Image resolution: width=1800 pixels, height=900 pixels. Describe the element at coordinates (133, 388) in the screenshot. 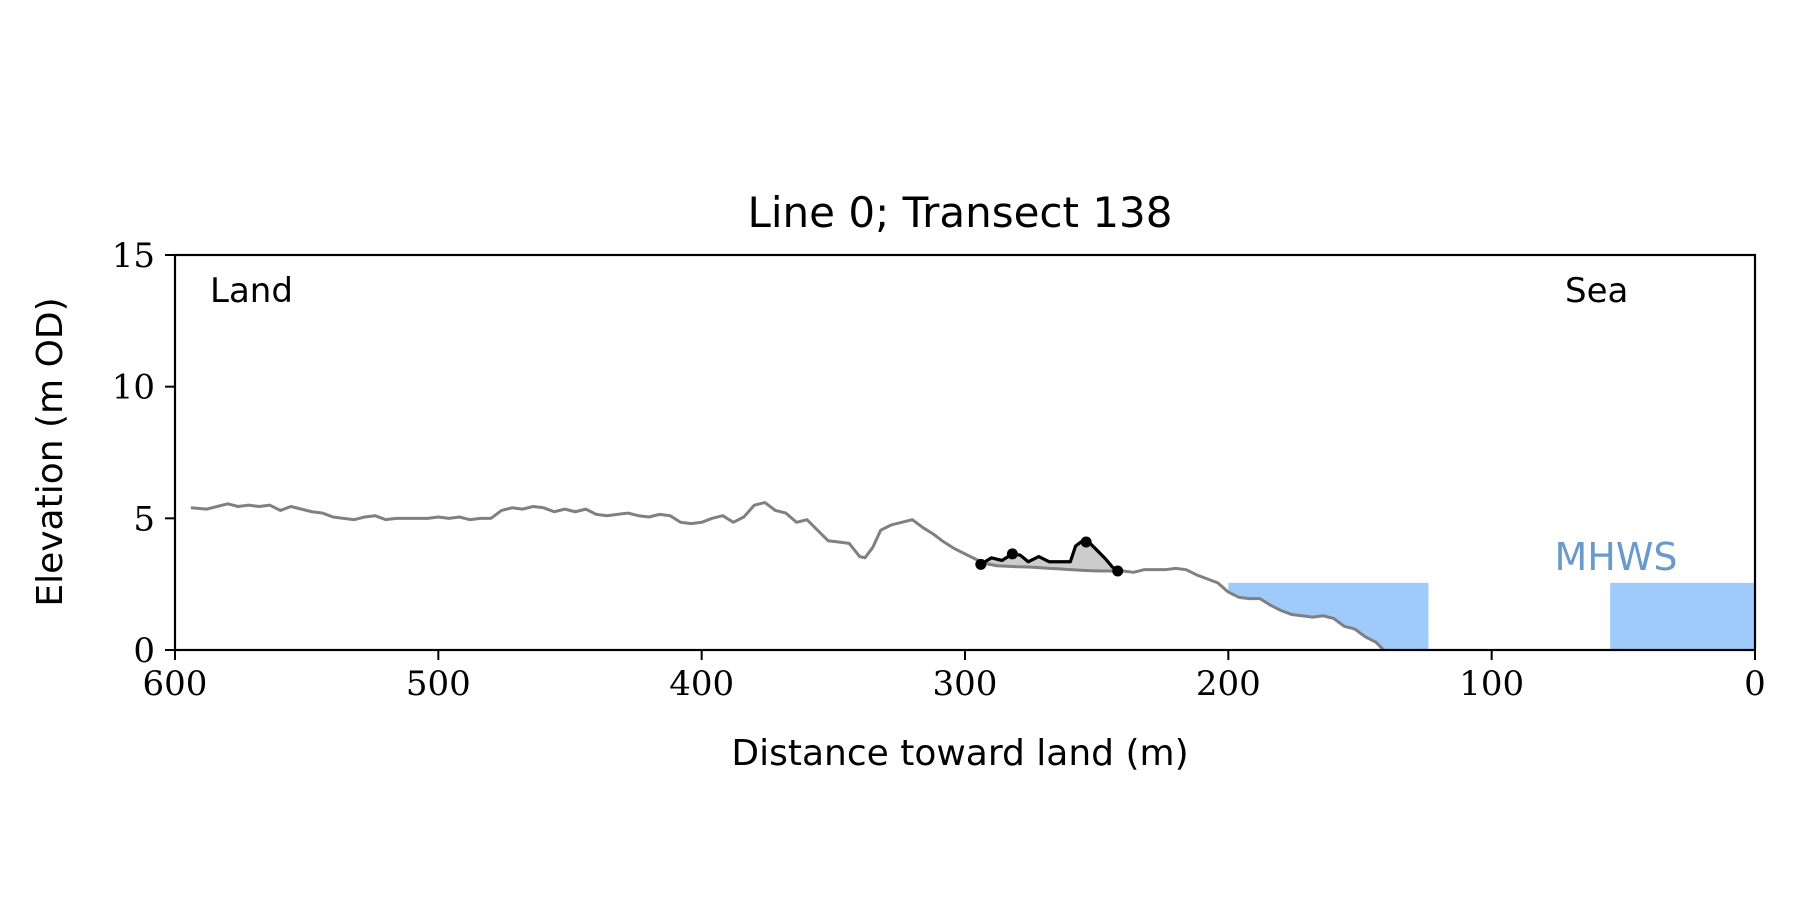

I see `y-tick-label-10: 10` at that location.